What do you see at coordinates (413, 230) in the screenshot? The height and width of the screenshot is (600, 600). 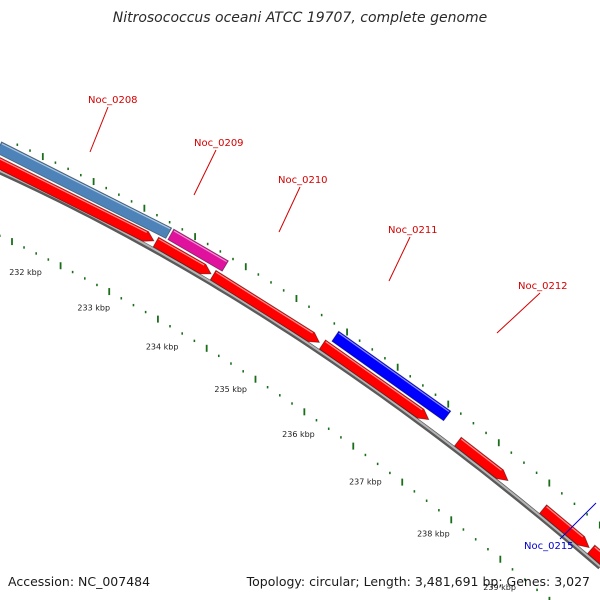 I see `gene-label-noc-0211: Noc_0211` at bounding box center [413, 230].